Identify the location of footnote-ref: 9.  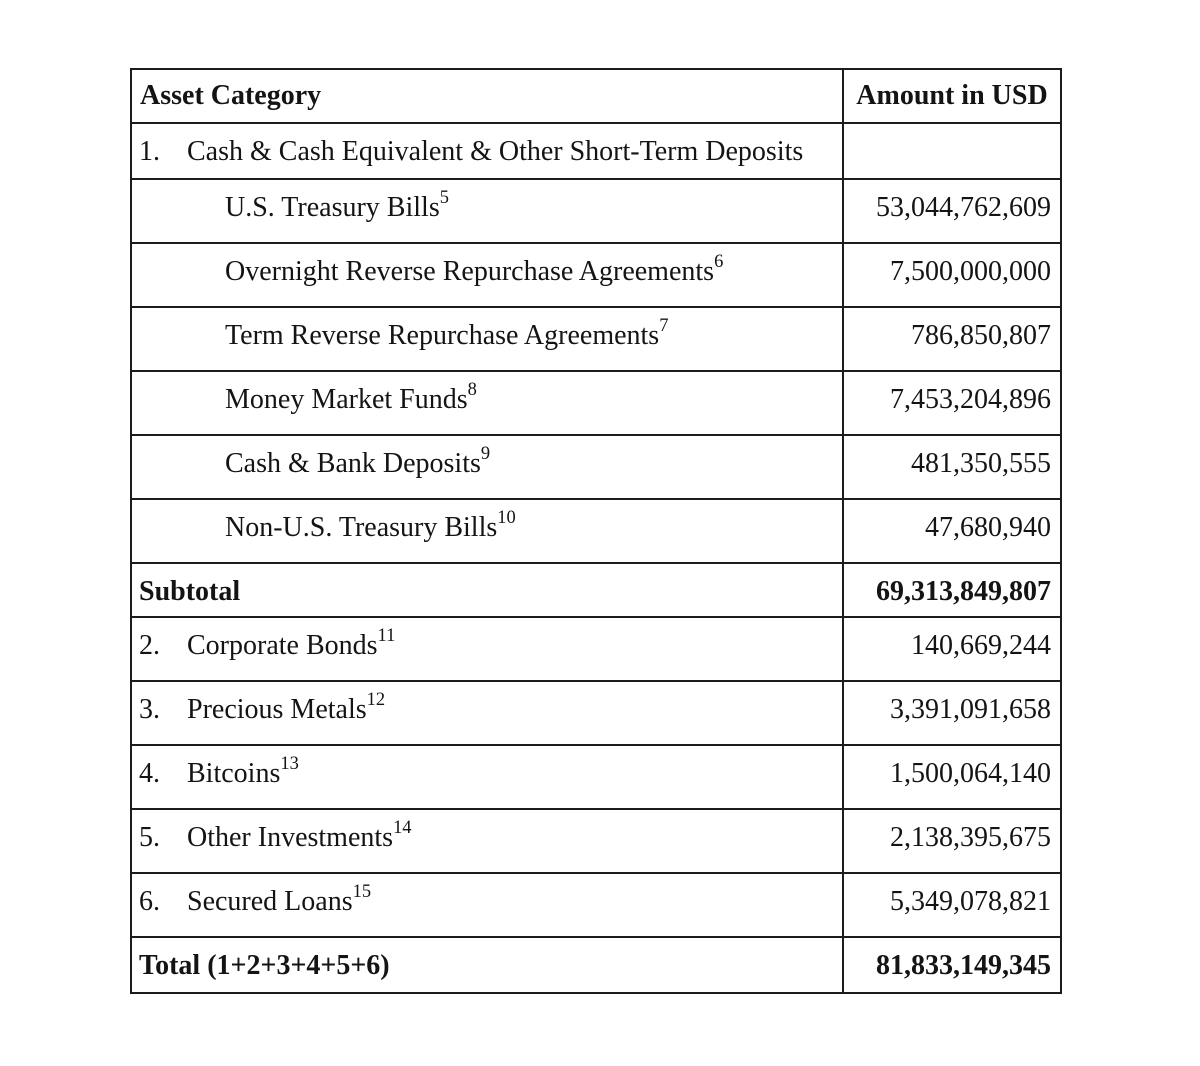
(485, 453).